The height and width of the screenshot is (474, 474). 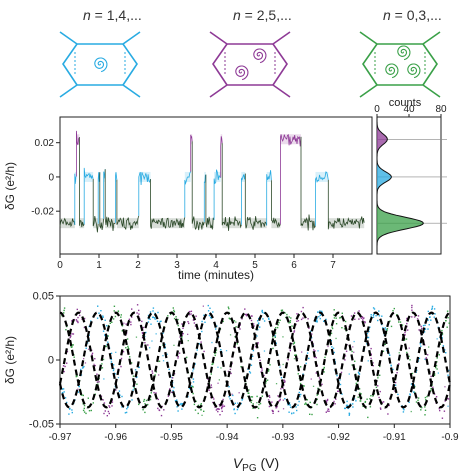 I want to click on dot-upper-gate, so click(x=250, y=38).